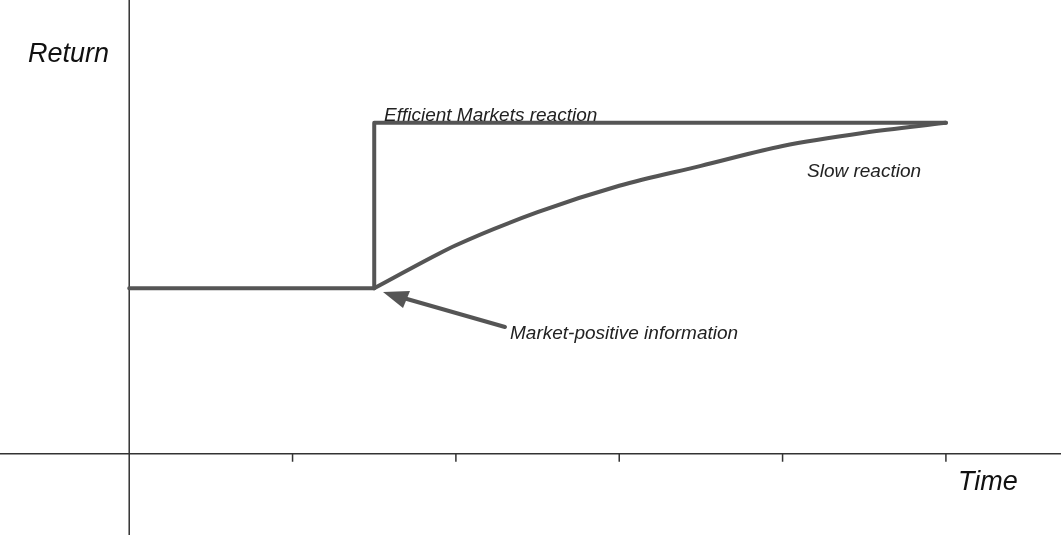  What do you see at coordinates (988, 481) in the screenshot?
I see `x-axis-title: Time` at bounding box center [988, 481].